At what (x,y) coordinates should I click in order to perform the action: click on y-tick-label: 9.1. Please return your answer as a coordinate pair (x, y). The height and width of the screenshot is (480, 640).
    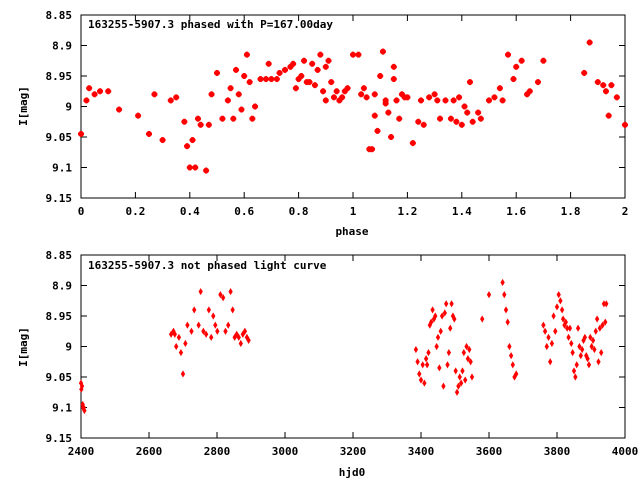
    Looking at the image, I should click on (62, 168).